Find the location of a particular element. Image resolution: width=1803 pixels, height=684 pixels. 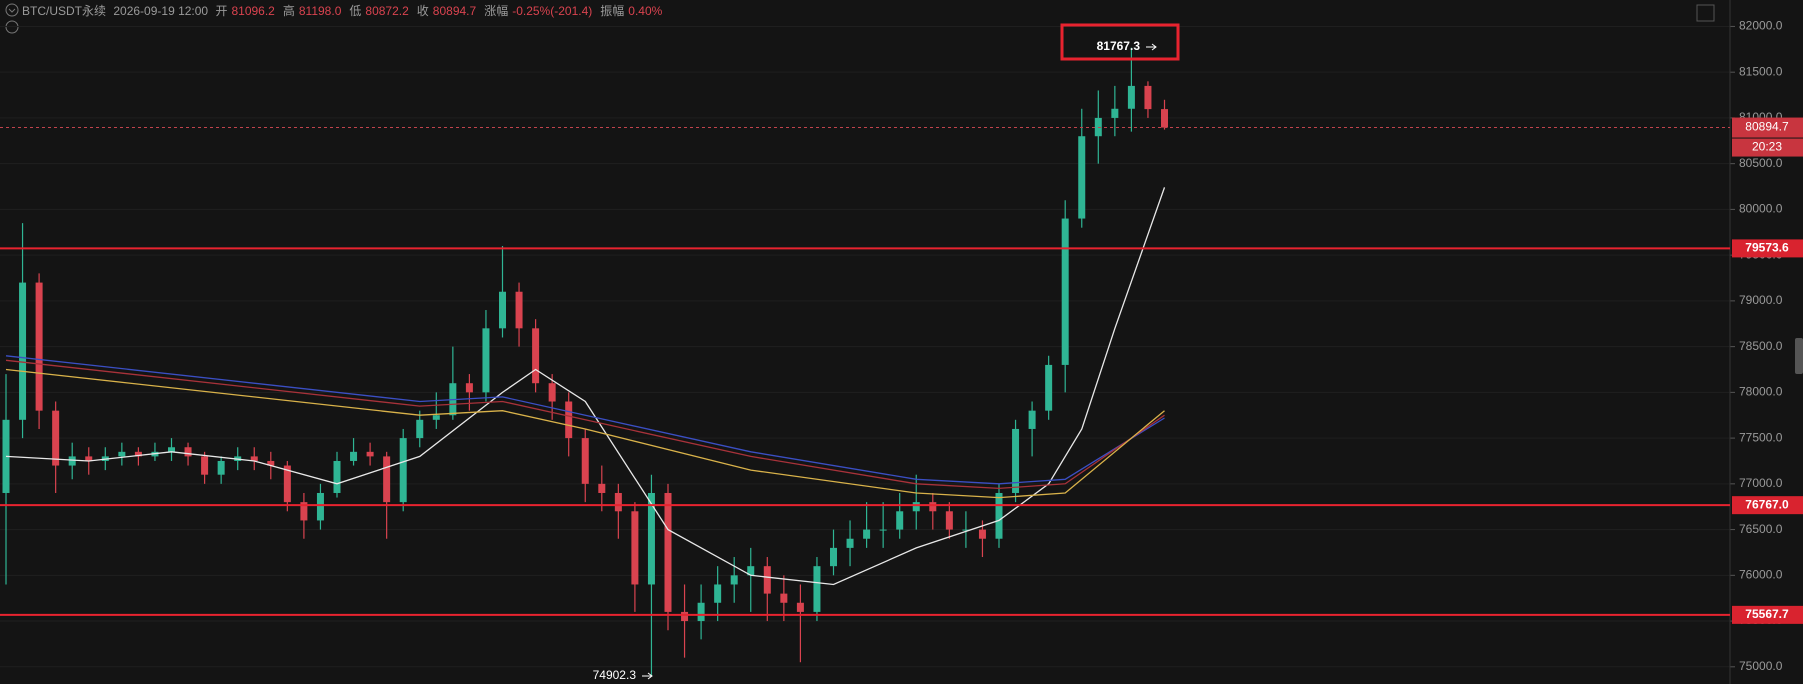

time: 2026-09-19 12:00 is located at coordinates (161, 11).